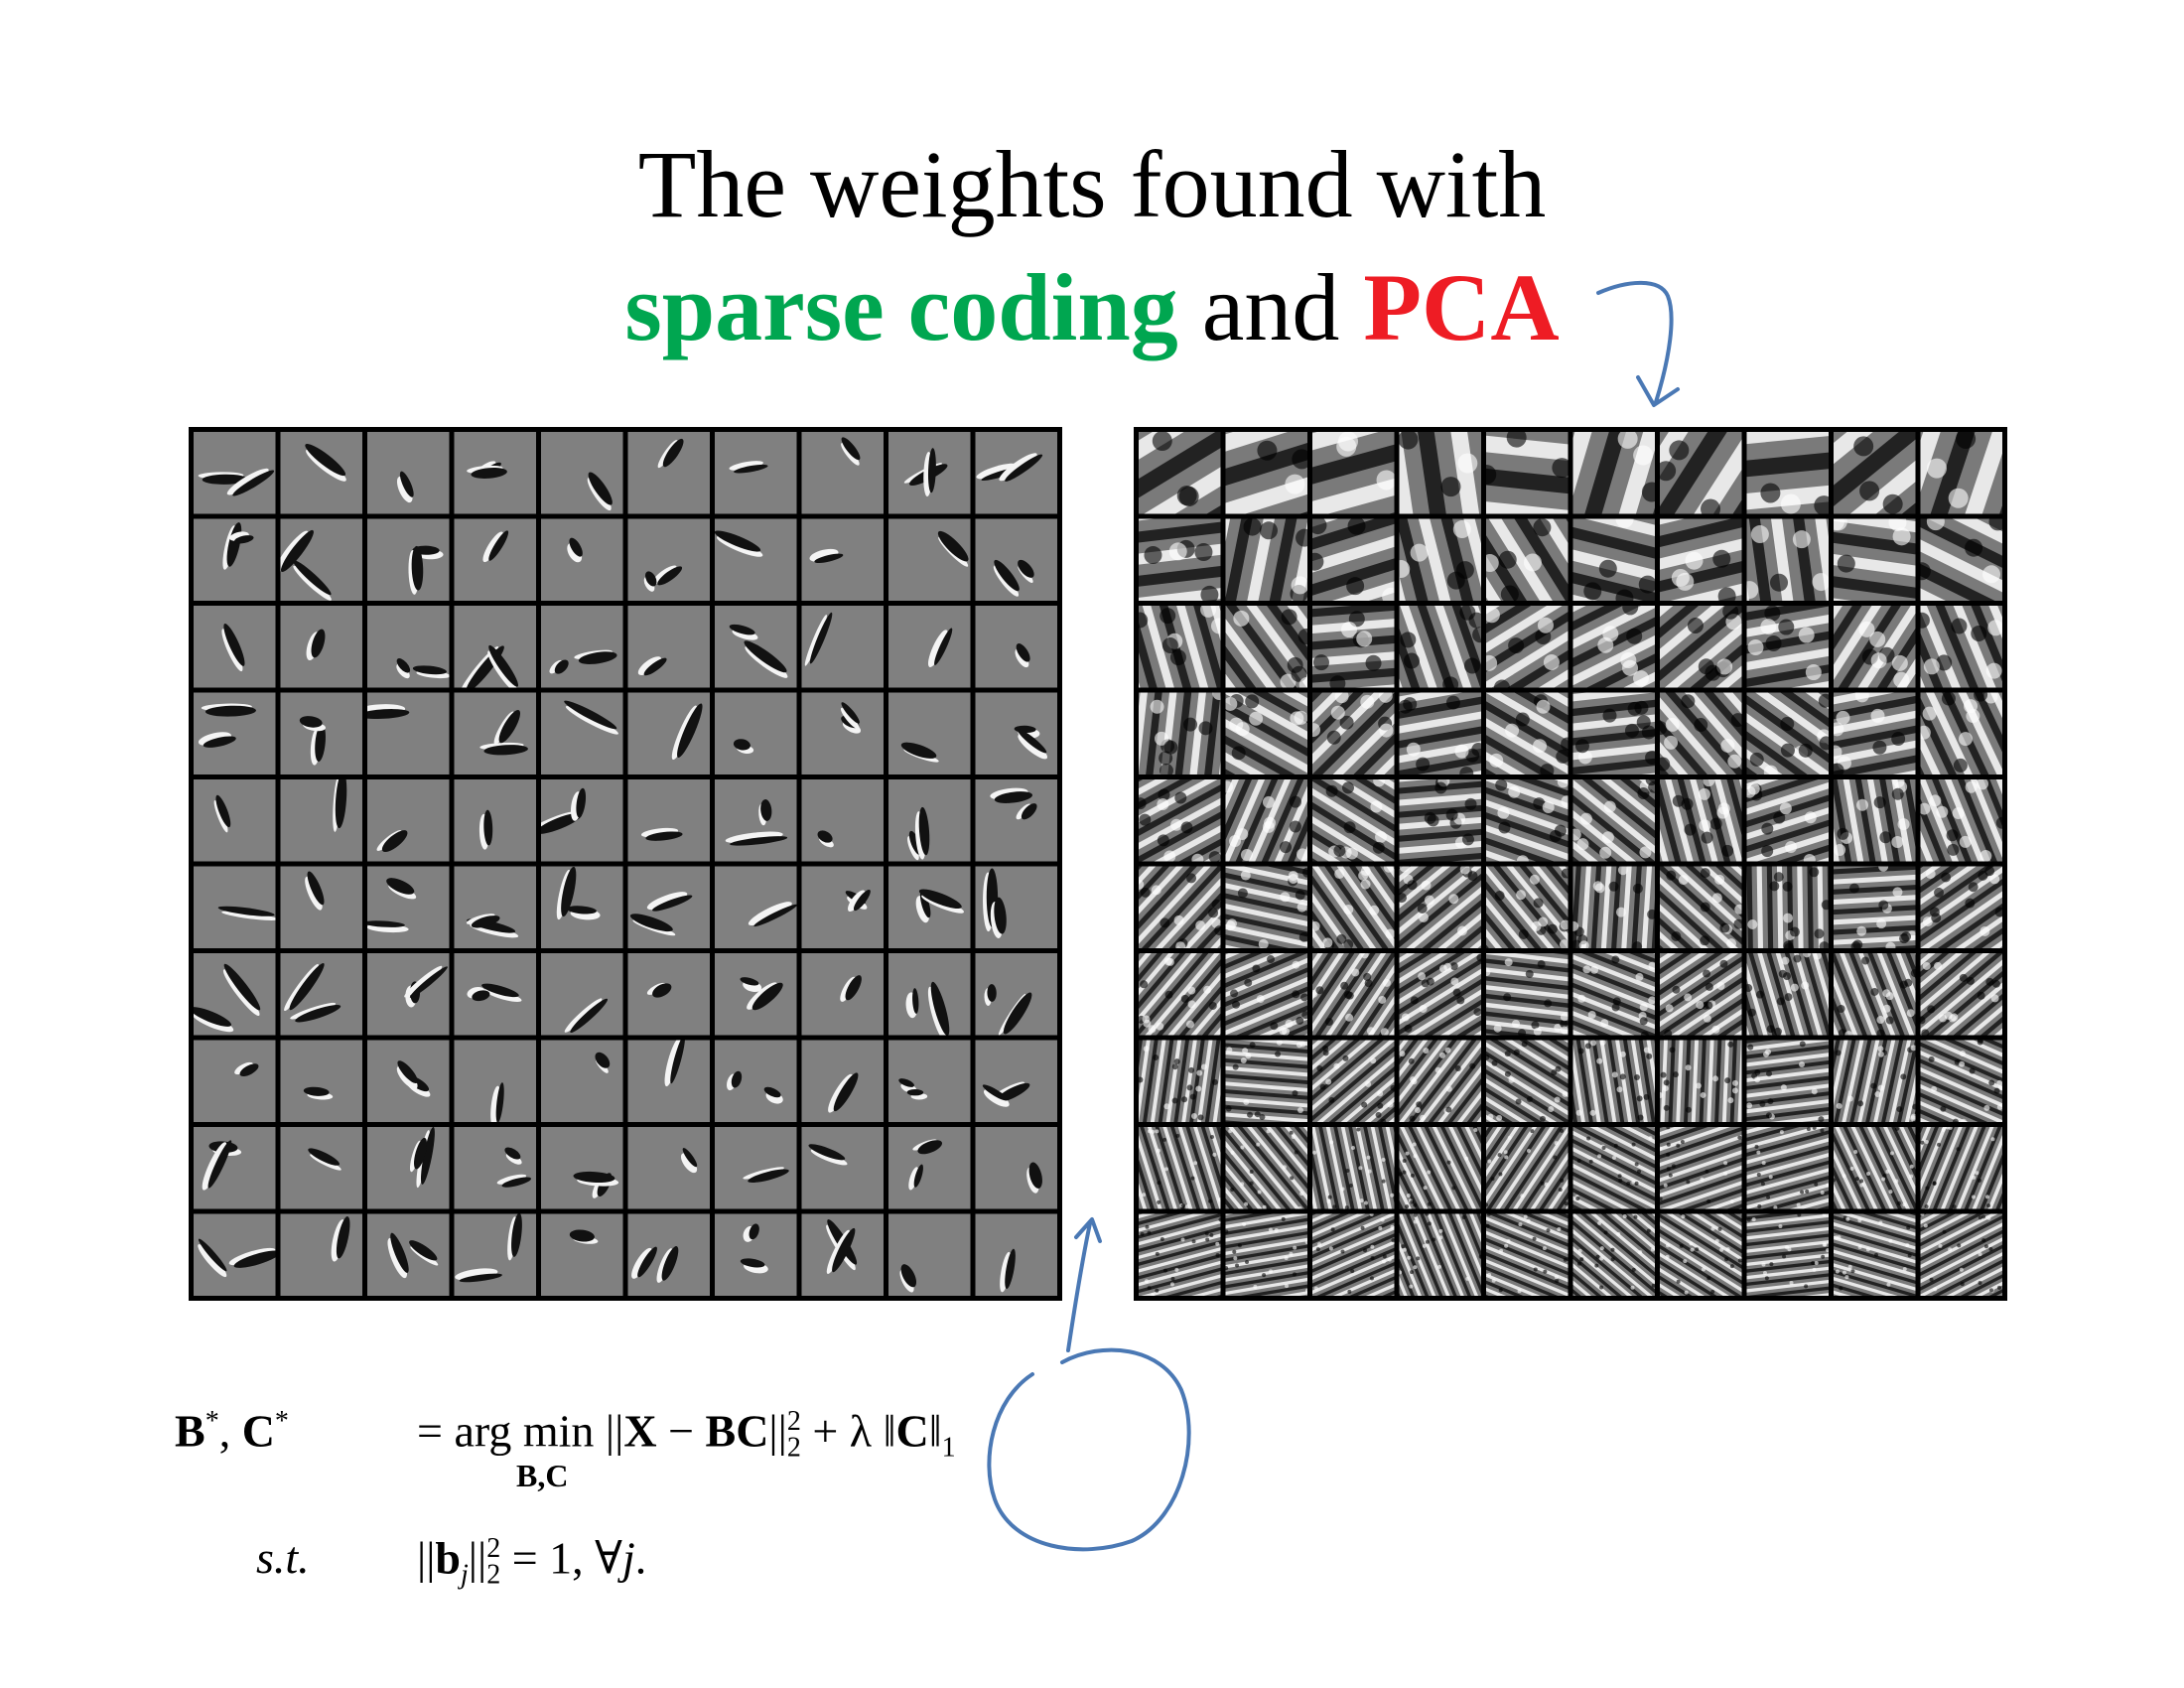 Image resolution: width=2184 pixels, height=1688 pixels. Describe the element at coordinates (1270, 307) in the screenshot. I see `and-label: and` at that location.